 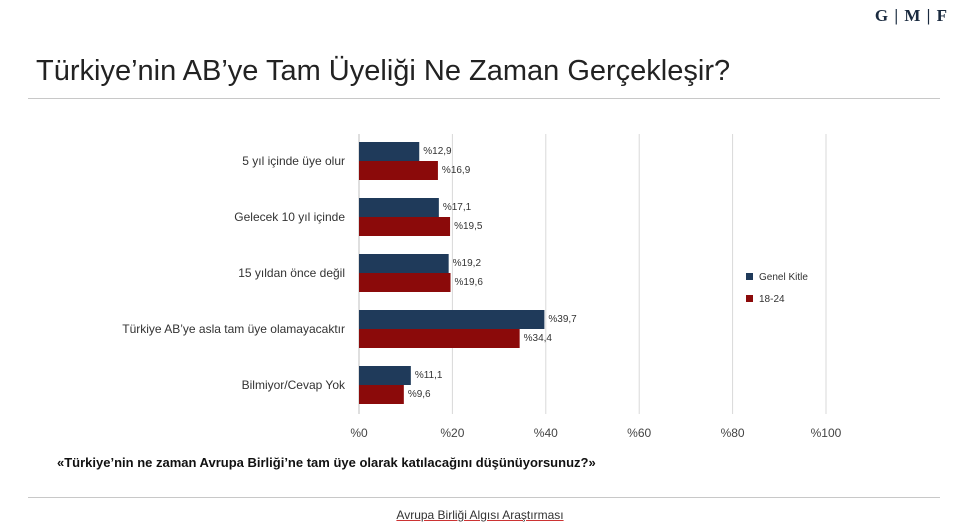 What do you see at coordinates (359, 433) in the screenshot?
I see `x-tick-label: %0` at bounding box center [359, 433].